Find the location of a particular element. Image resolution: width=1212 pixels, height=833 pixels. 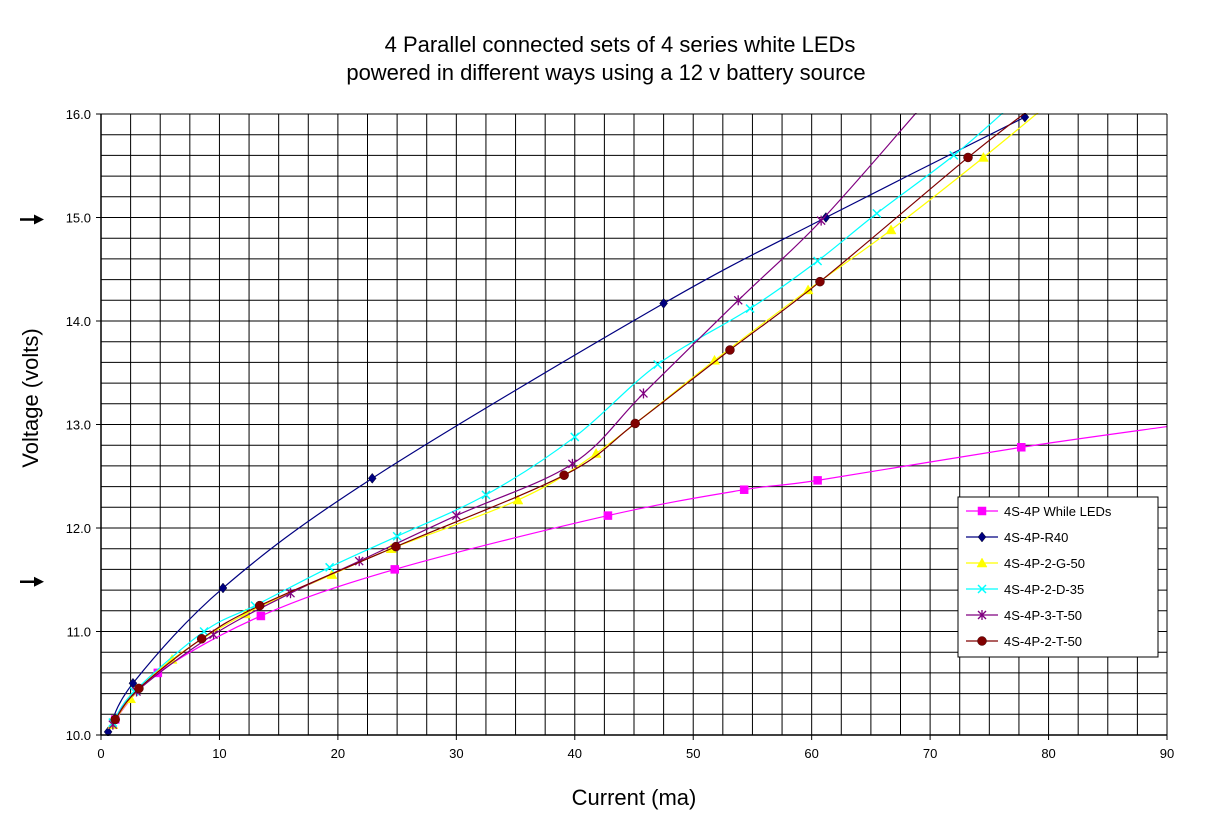

legend-label: 4S-4P-3-T-50 is located at coordinates (1043, 615).